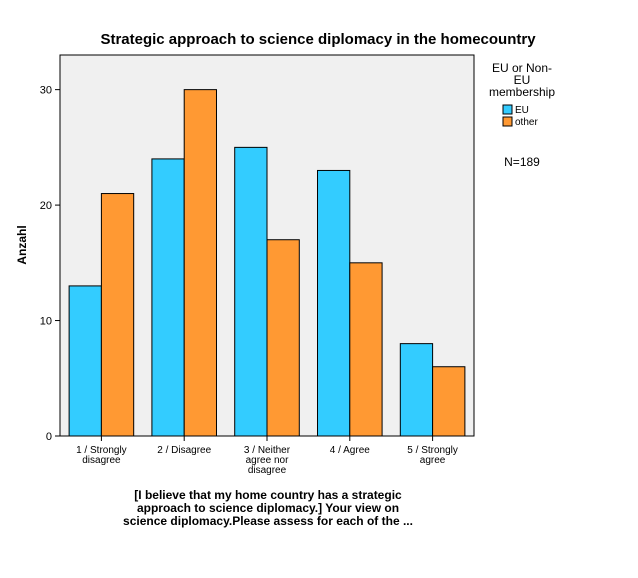 The image size is (638, 578). Describe the element at coordinates (22, 244) in the screenshot. I see `y-axis-label: Anzahl` at that location.